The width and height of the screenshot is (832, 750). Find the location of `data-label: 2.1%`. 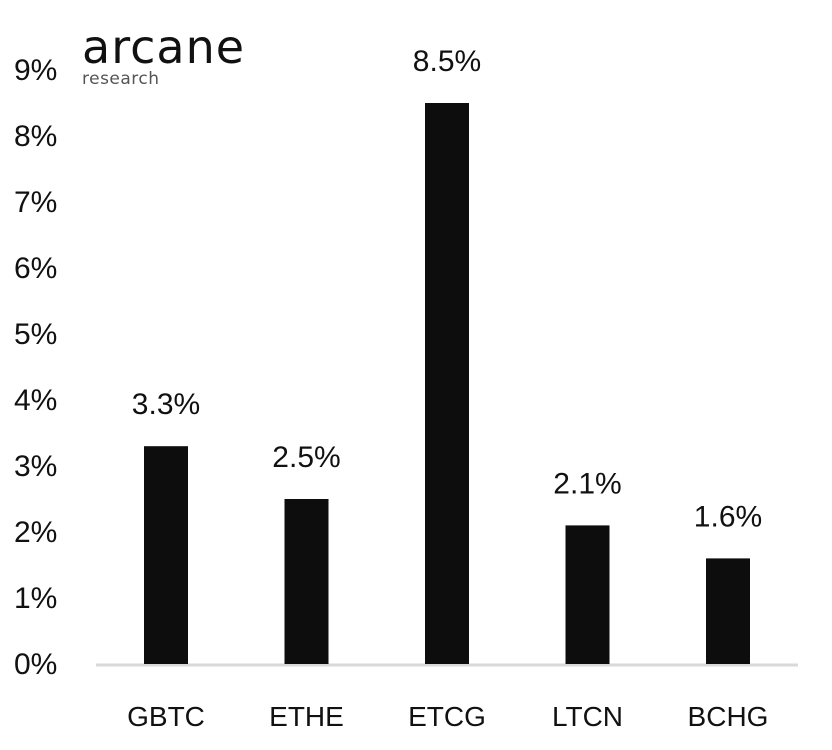

data-label: 2.1% is located at coordinates (587, 483).